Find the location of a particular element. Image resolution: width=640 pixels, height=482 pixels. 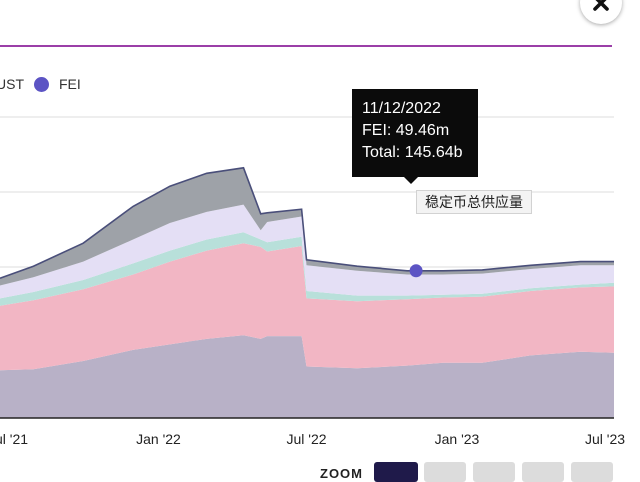

highlight-layer is located at coordinates (416, 271).